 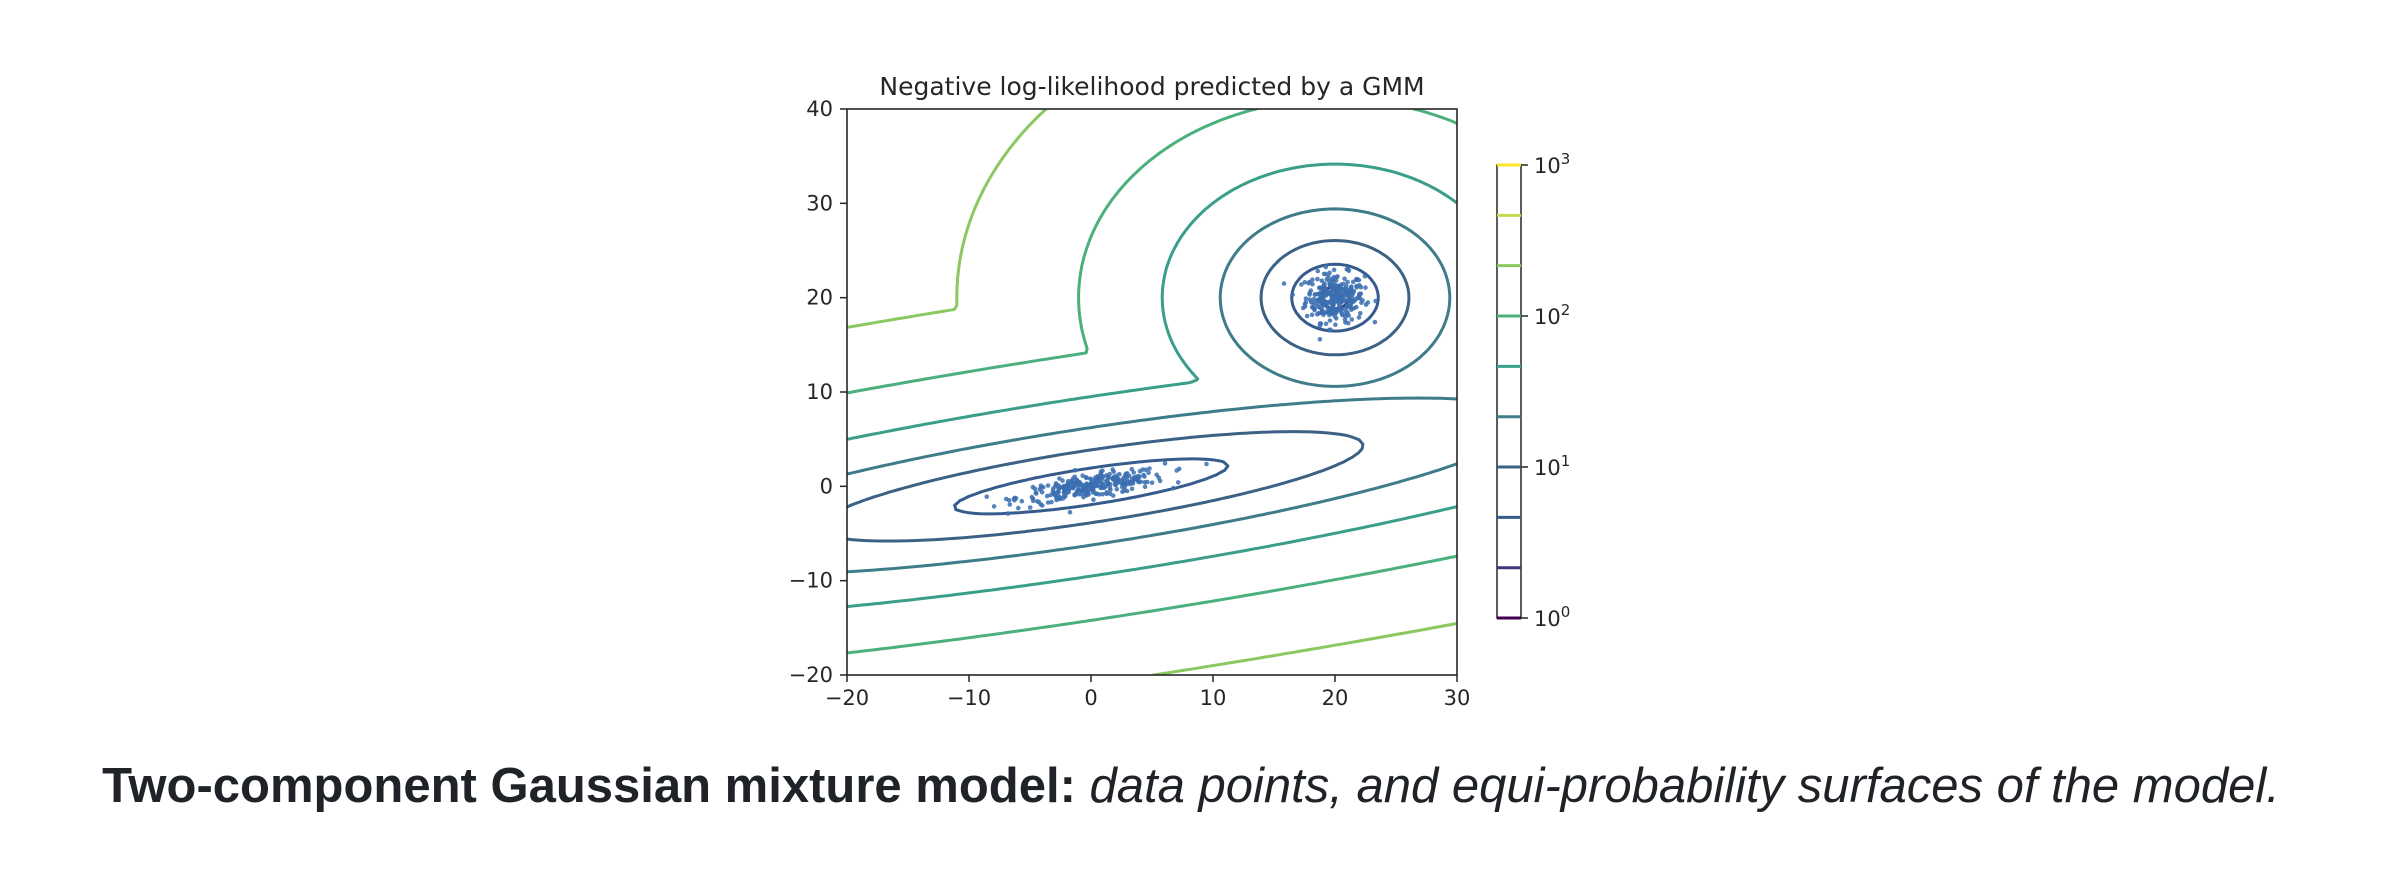 What do you see at coordinates (1509, 391) in the screenshot?
I see `colorbar-frame` at bounding box center [1509, 391].